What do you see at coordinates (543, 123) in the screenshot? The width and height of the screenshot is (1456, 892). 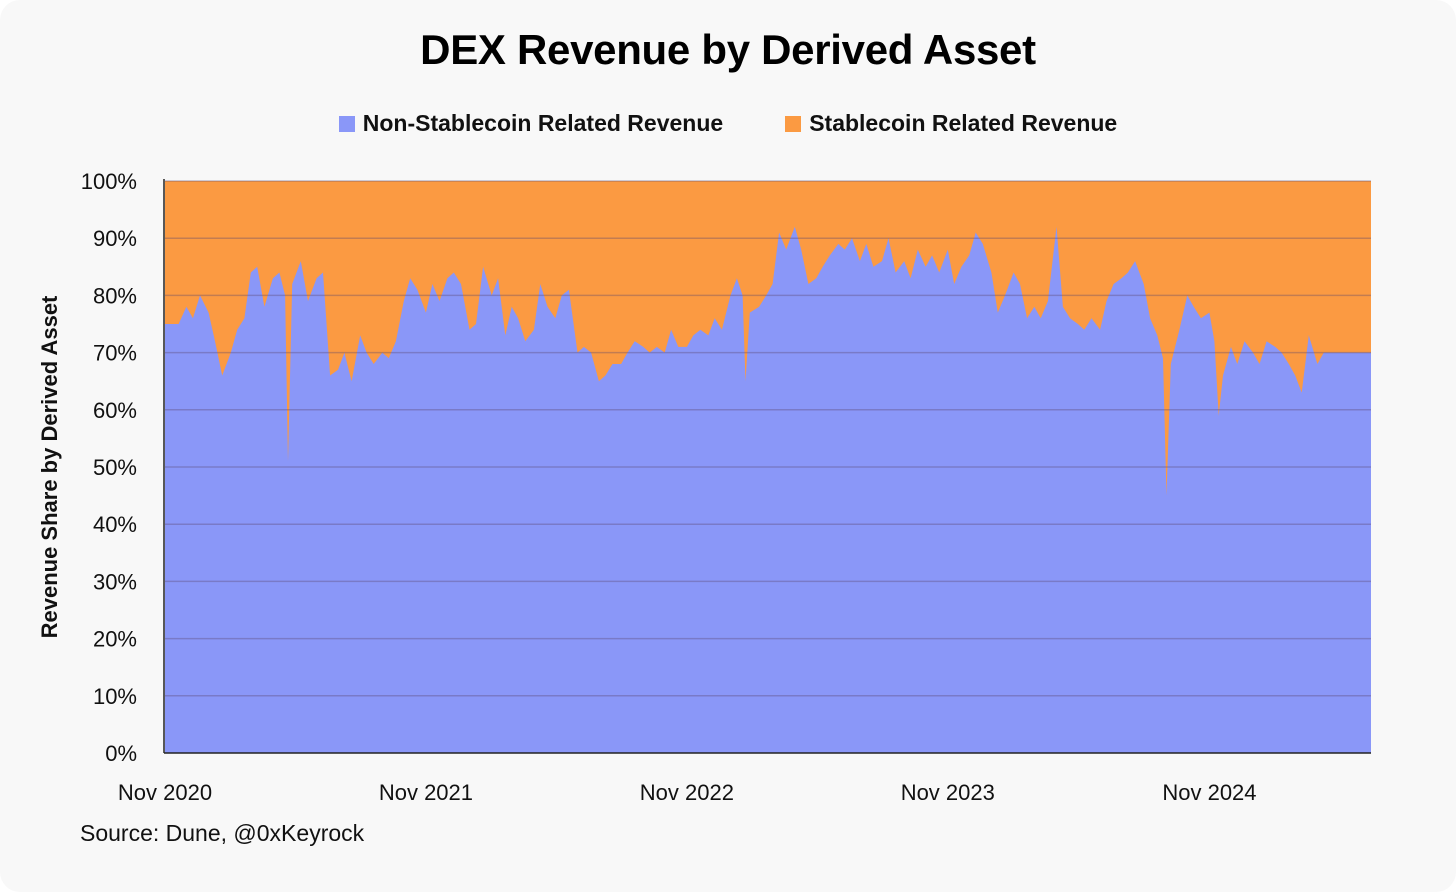 I see `legend-label-non-stablecoin: Non-Stablecoin Related Revenue` at bounding box center [543, 123].